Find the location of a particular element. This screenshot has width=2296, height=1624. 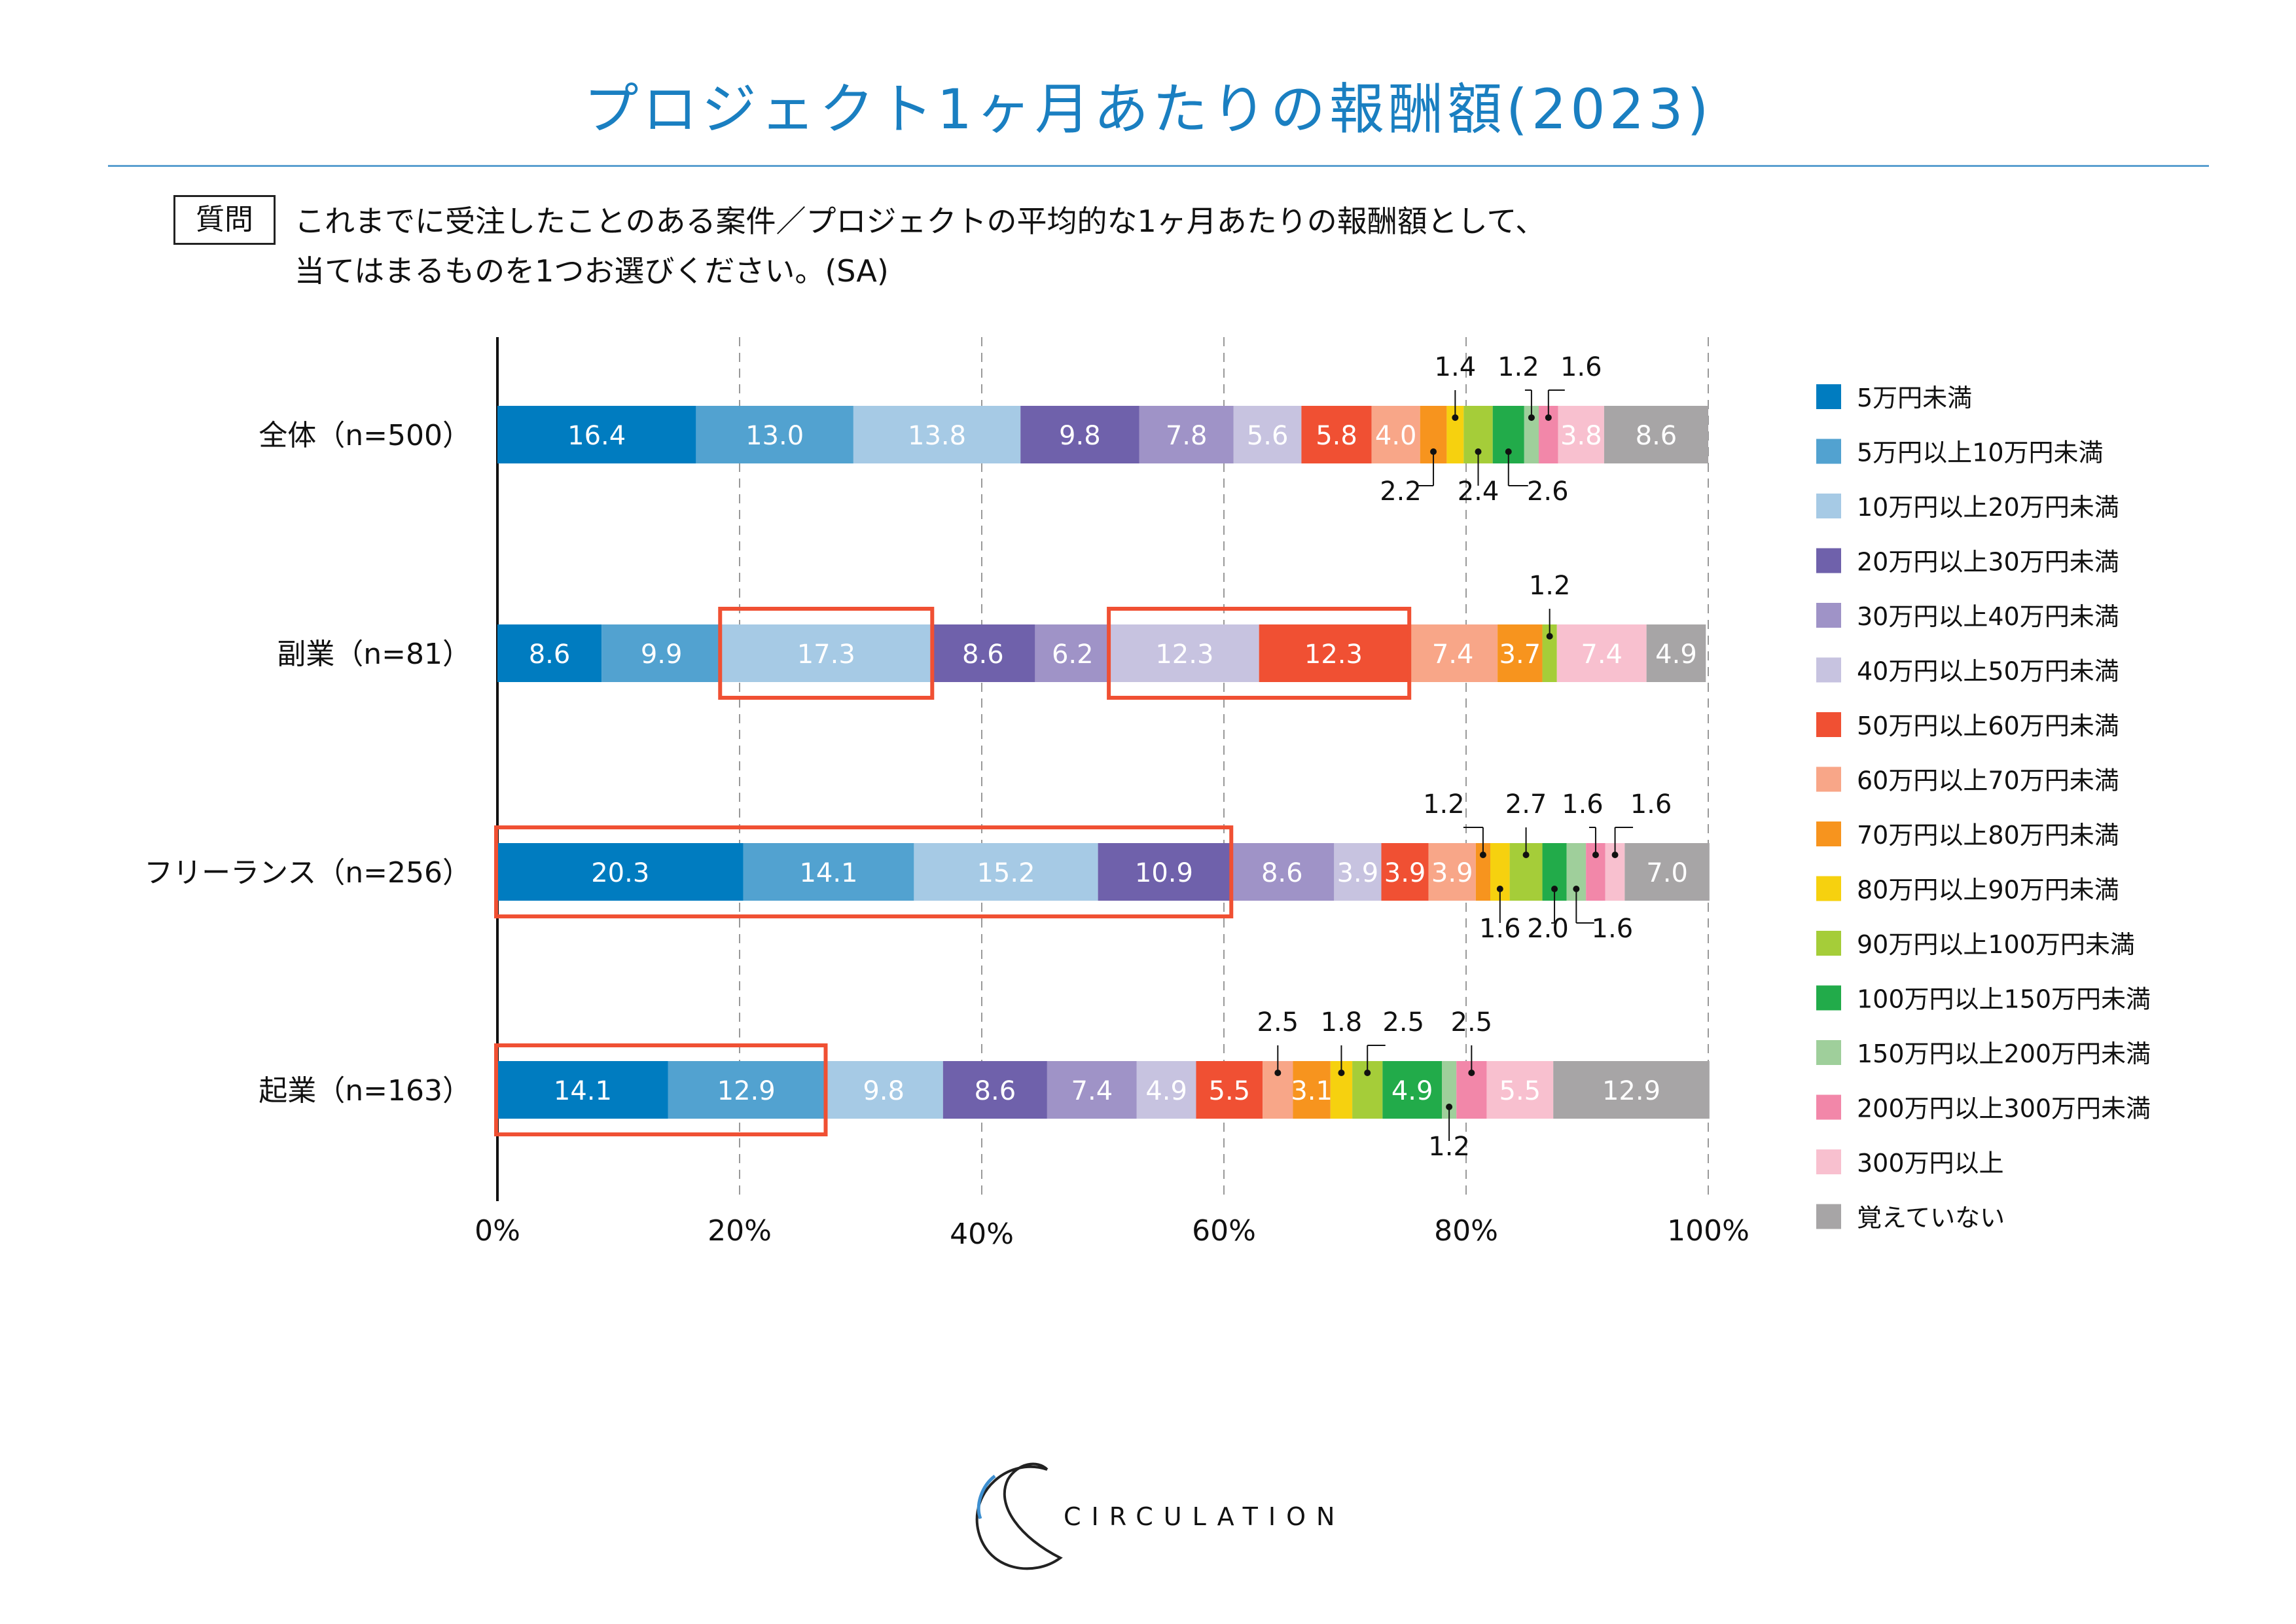

data-label: 7.4 is located at coordinates (1453, 655).